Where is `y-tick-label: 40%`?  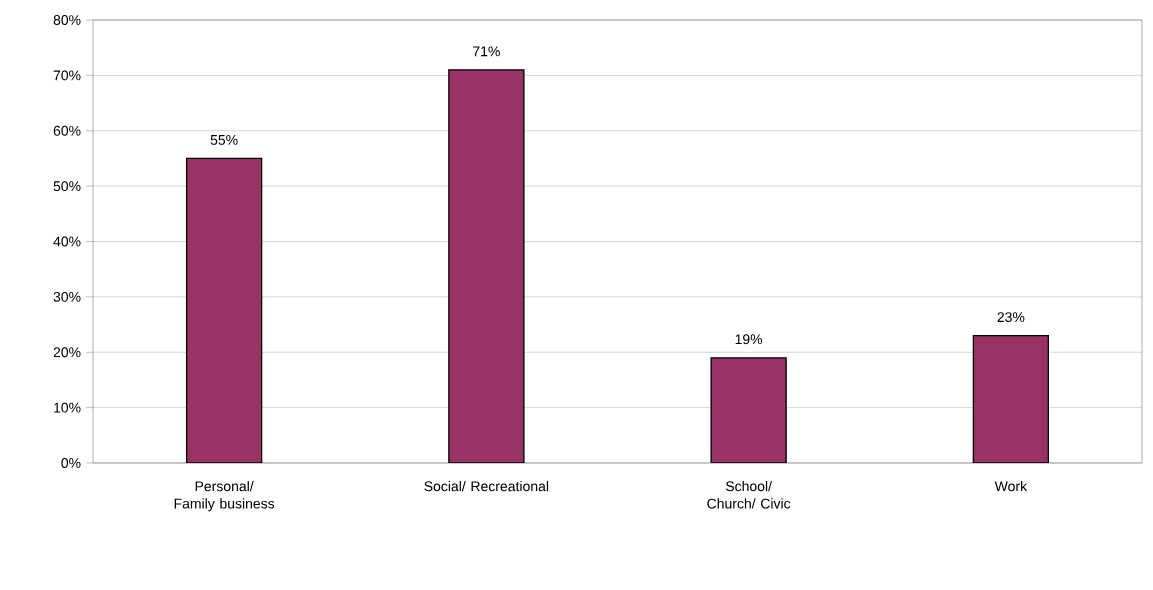
y-tick-label: 40% is located at coordinates (67, 241).